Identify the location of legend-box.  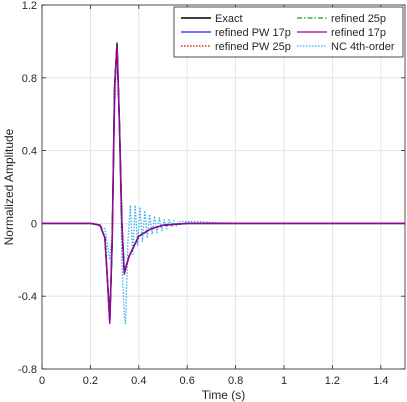
(288, 32).